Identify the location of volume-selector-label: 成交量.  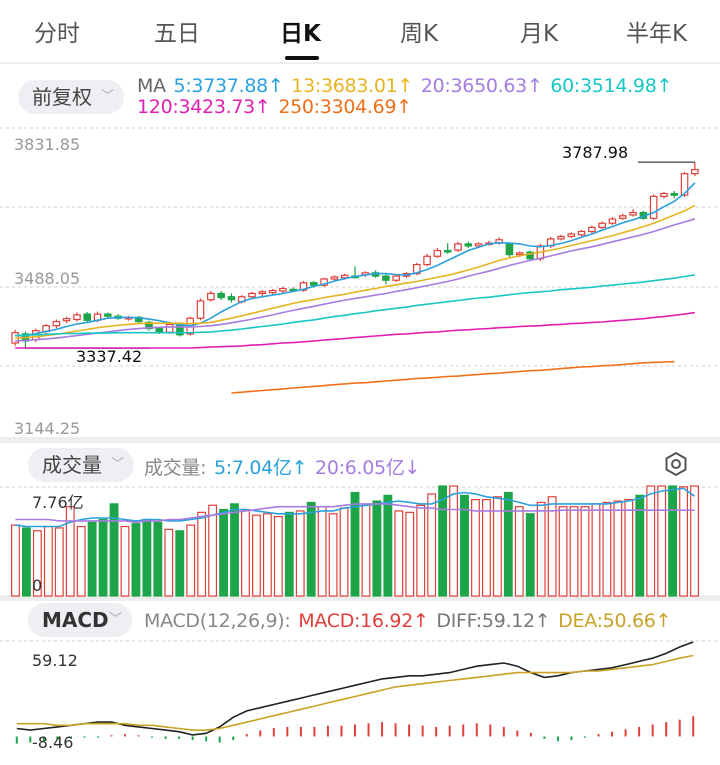
(72, 465).